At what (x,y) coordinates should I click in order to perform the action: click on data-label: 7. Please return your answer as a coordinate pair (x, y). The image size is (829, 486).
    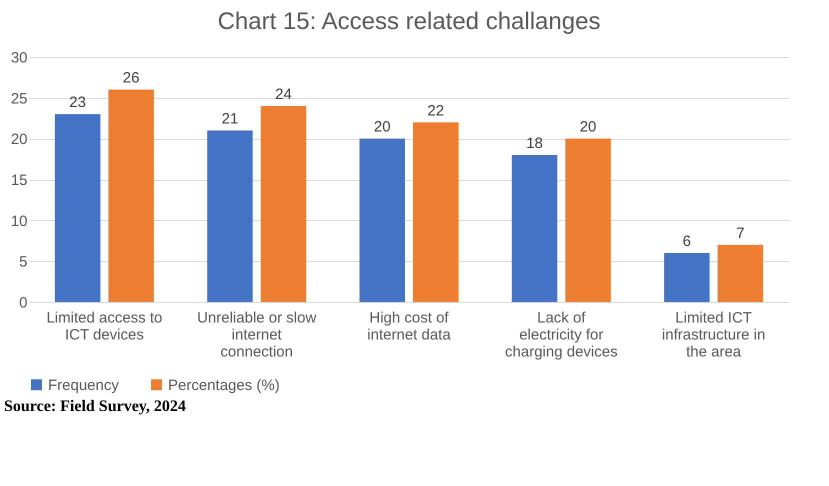
    Looking at the image, I should click on (740, 233).